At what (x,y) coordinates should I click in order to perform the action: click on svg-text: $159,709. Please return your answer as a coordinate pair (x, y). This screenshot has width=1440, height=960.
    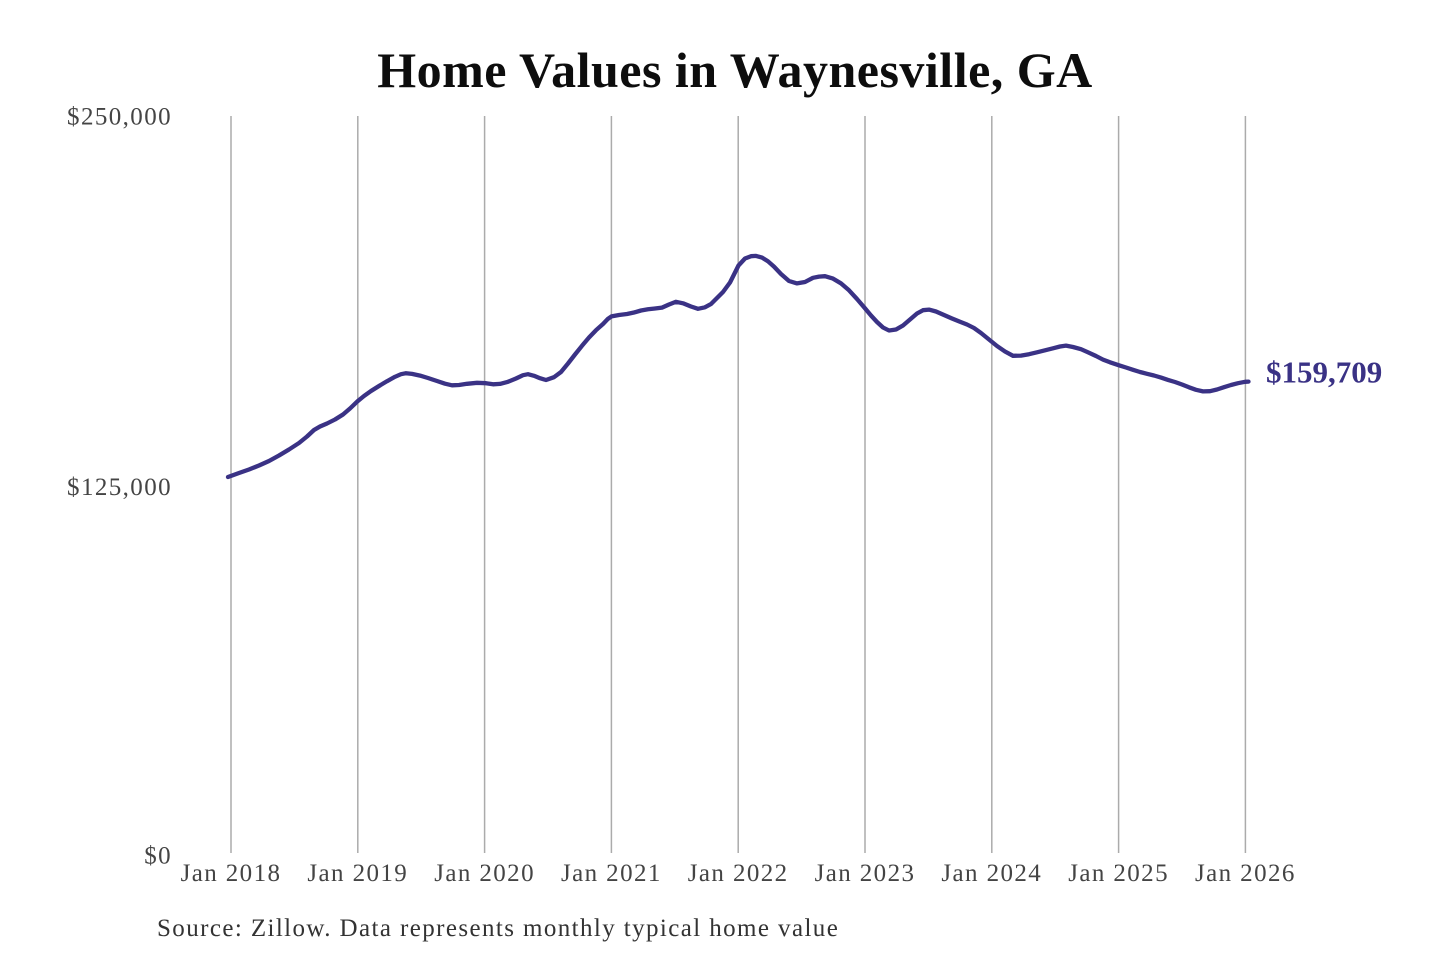
    Looking at the image, I should click on (1324, 372).